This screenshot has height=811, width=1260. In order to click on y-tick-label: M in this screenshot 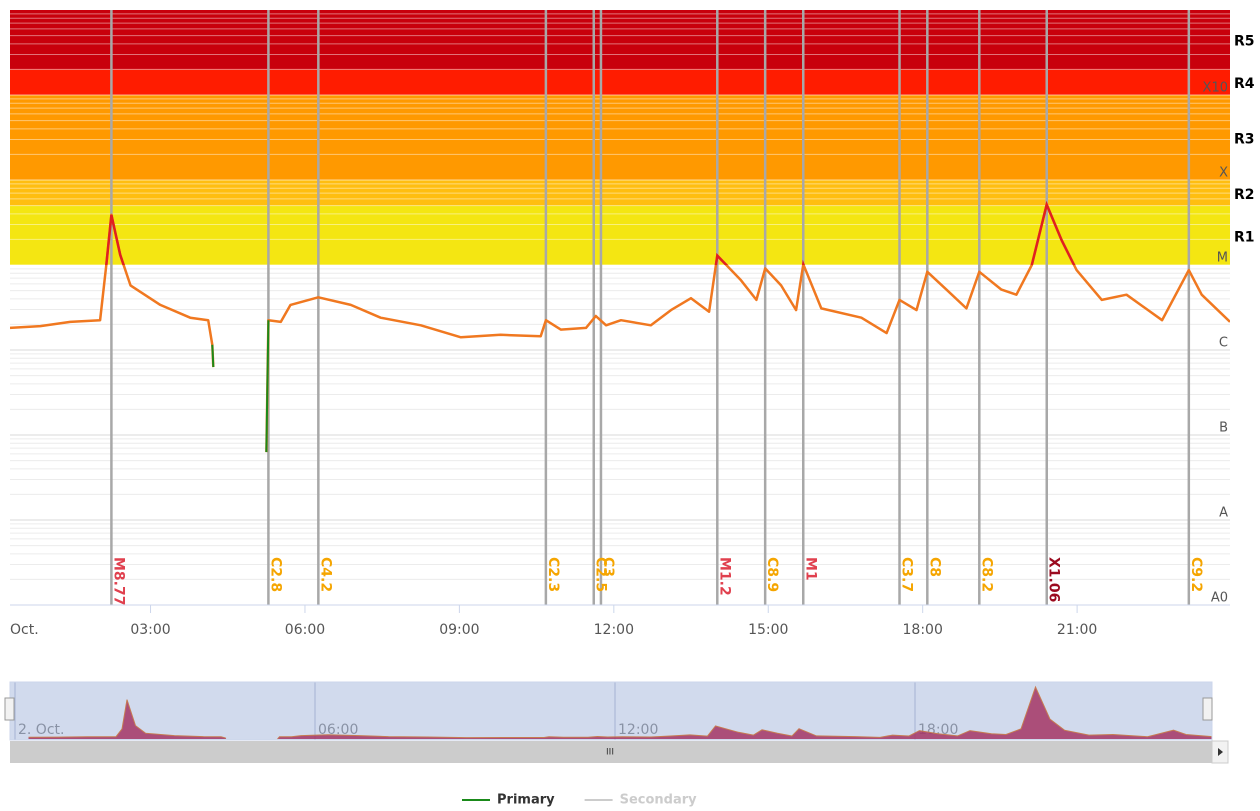, I will do `click(1222, 258)`.